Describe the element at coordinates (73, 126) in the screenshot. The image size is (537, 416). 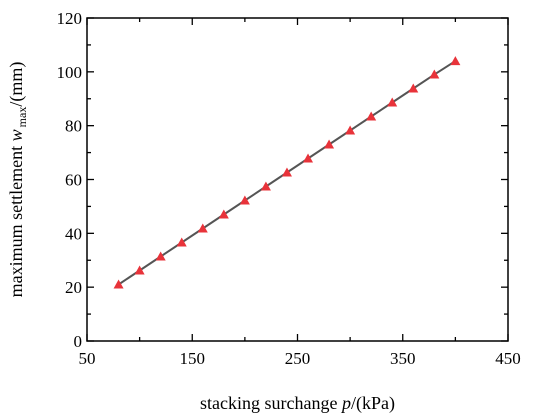
I see `y-tick-label: 80` at that location.